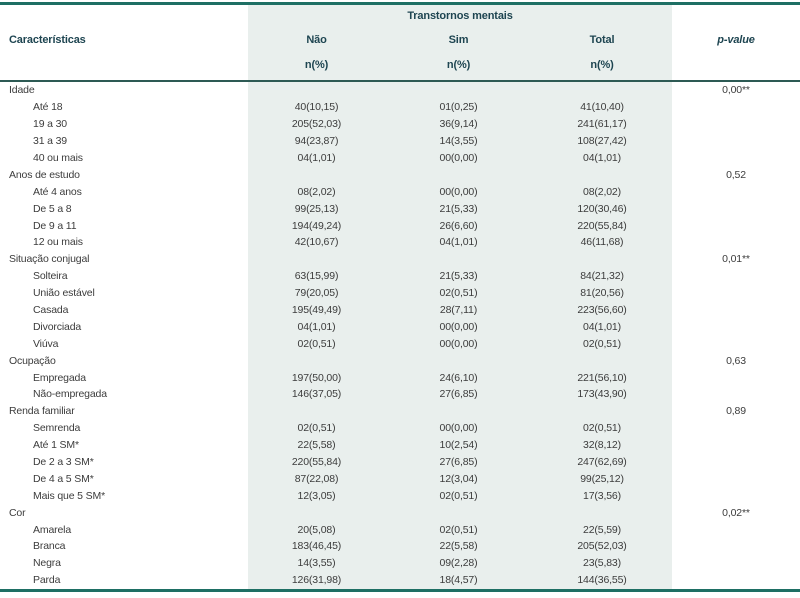  Describe the element at coordinates (458, 580) in the screenshot. I see `cell-sim: 18(4,57)` at that location.